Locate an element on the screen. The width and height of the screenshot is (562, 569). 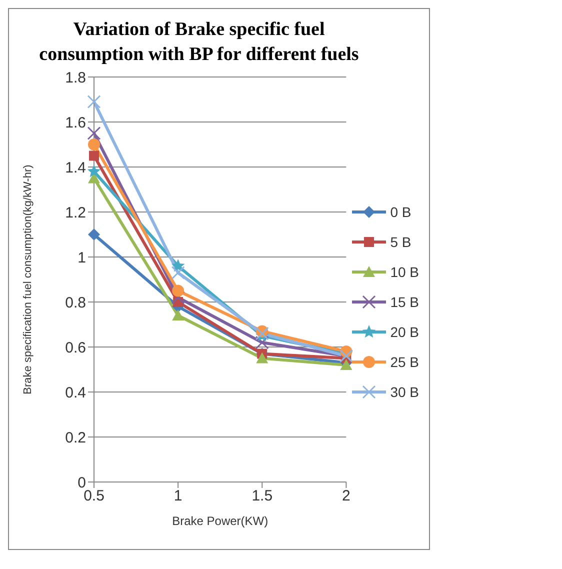
y-tick-label: 1.8 is located at coordinates (75, 77).